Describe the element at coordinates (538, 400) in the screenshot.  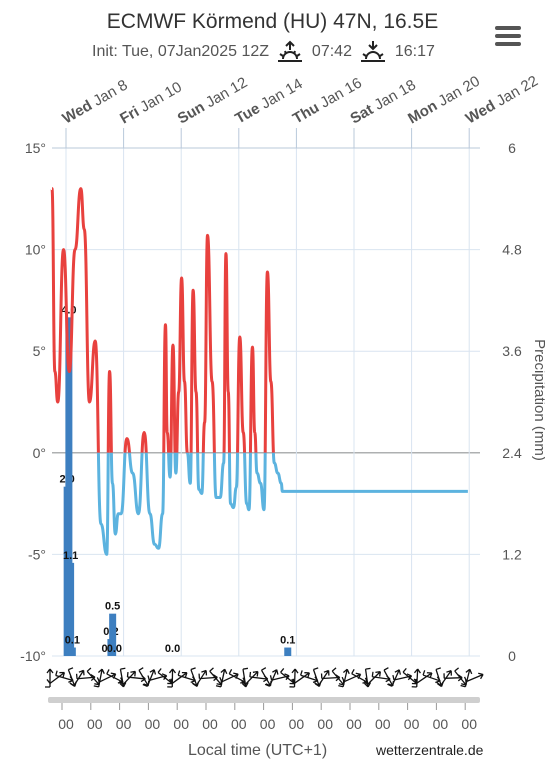
I see `y-right-title: Precipitation (mm)` at that location.